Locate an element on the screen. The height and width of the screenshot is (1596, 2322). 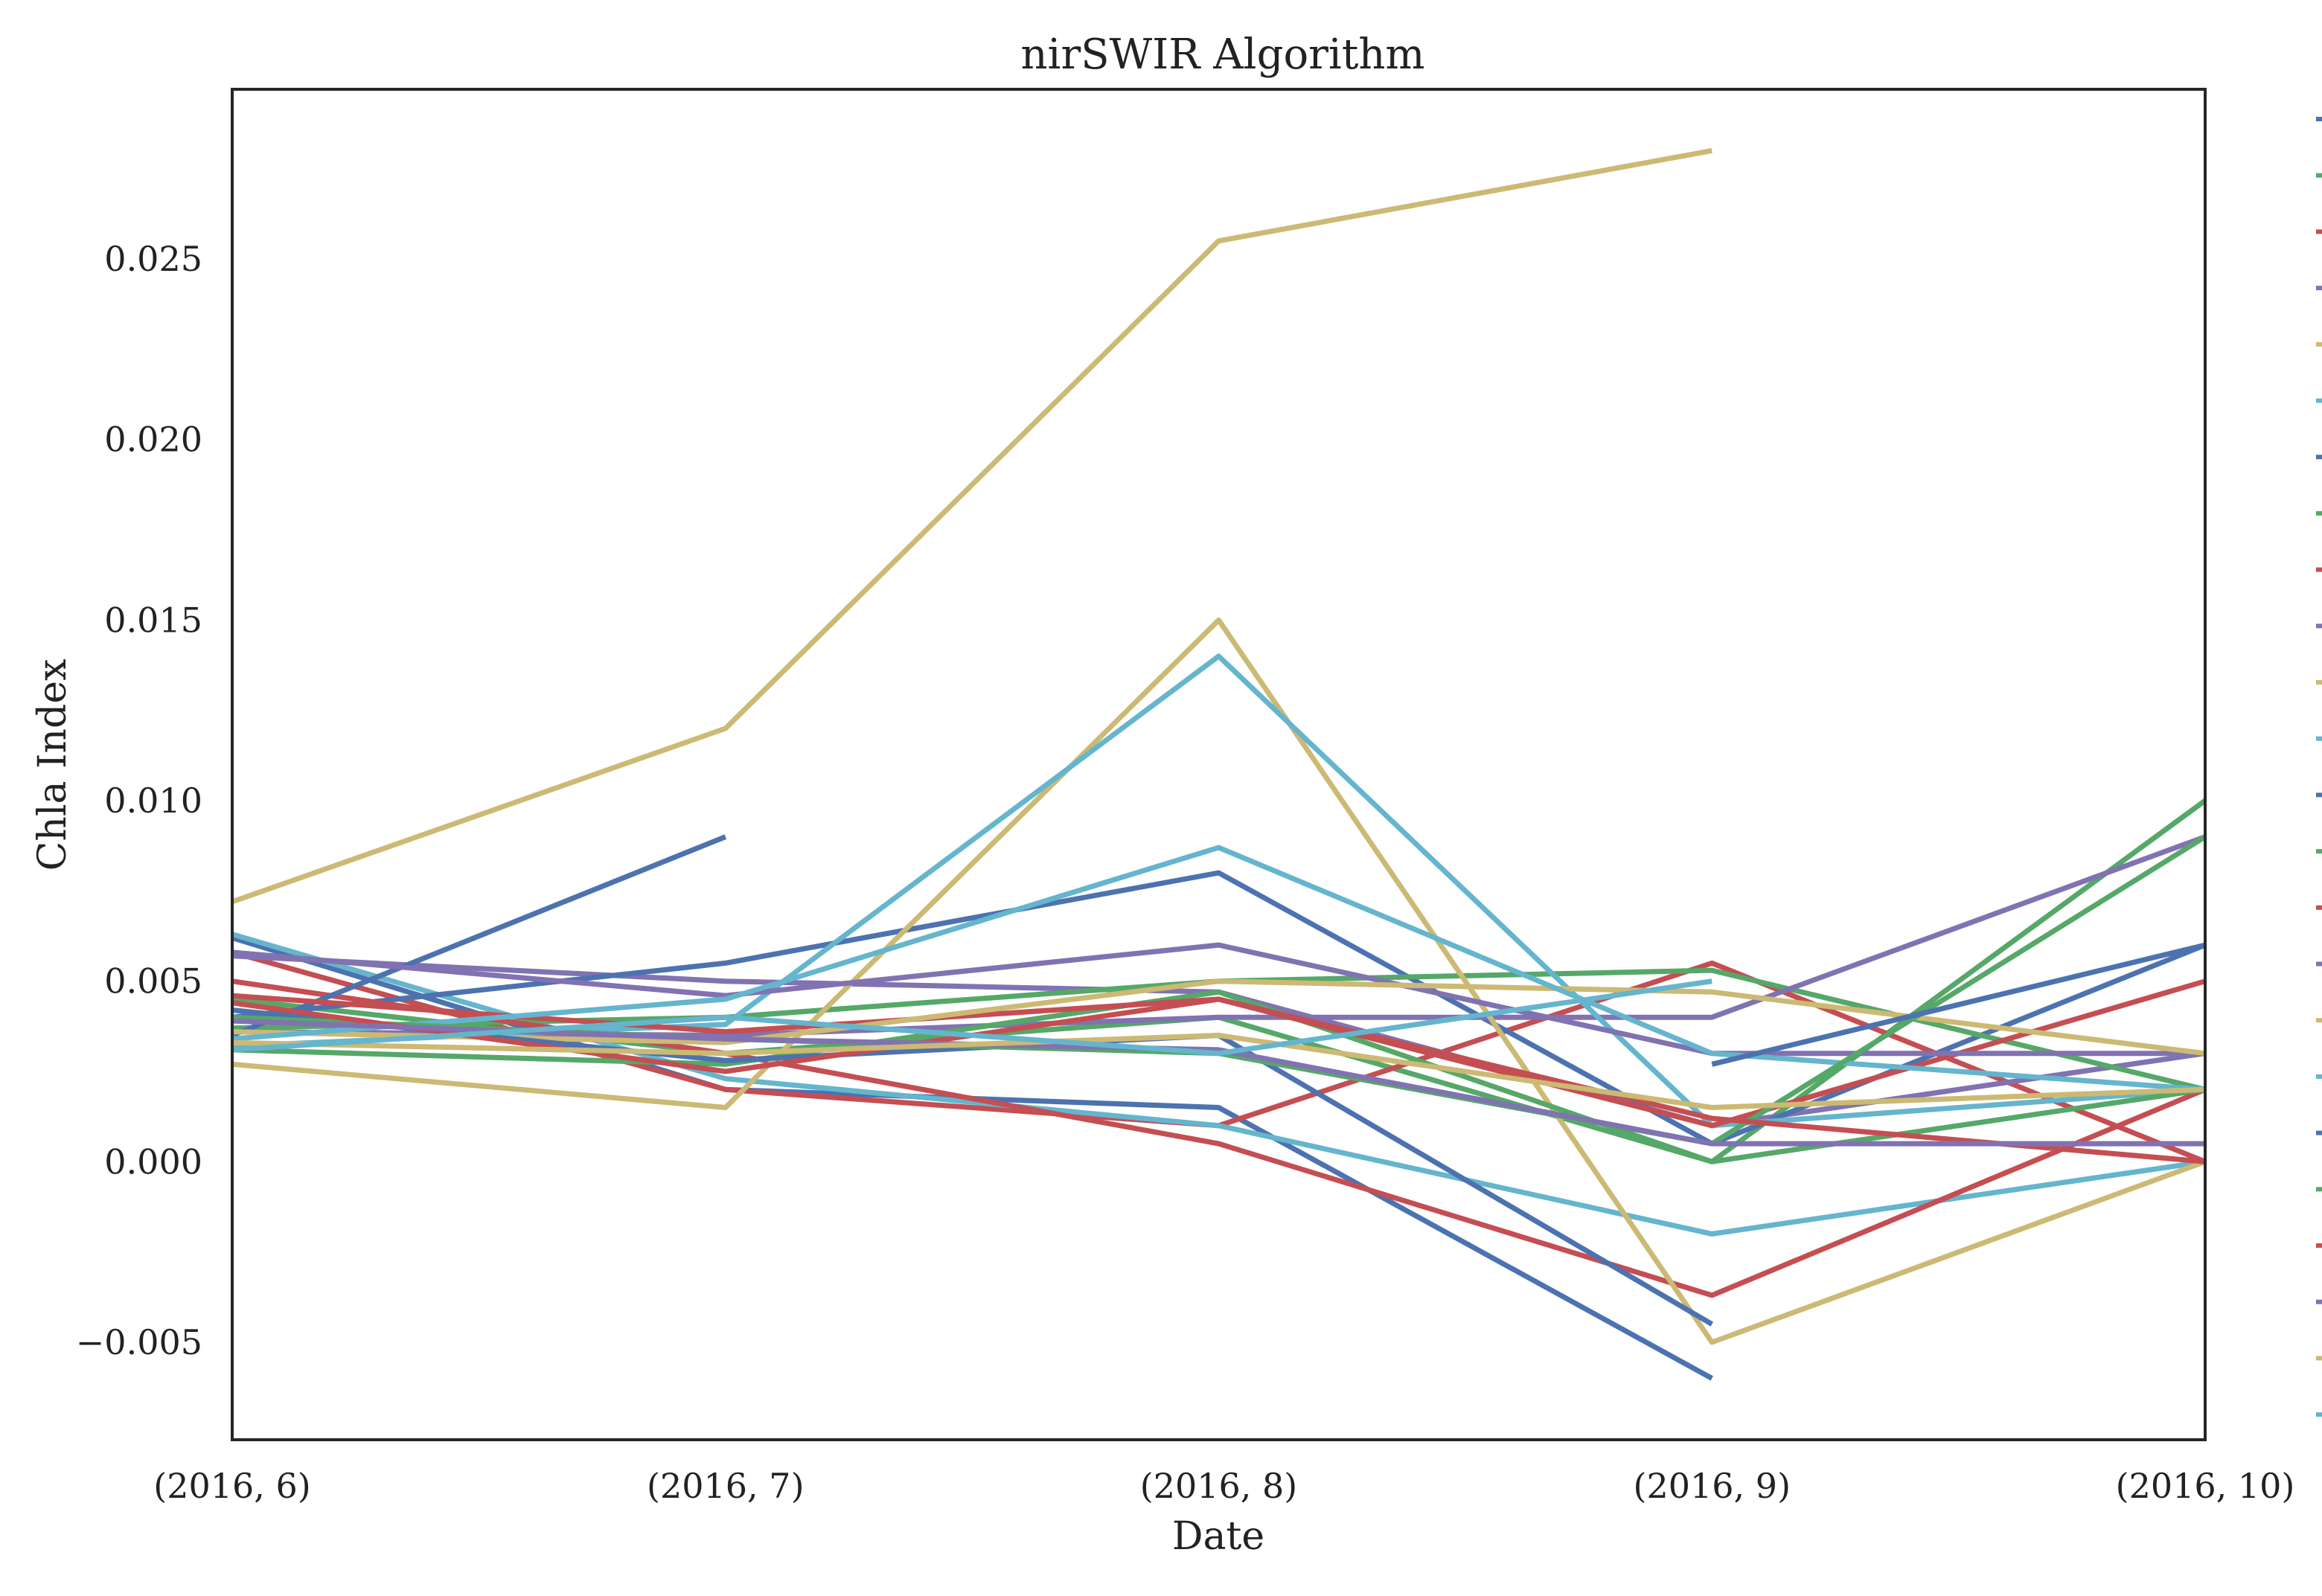
y-tick-label: 0.025 is located at coordinates (153, 259).